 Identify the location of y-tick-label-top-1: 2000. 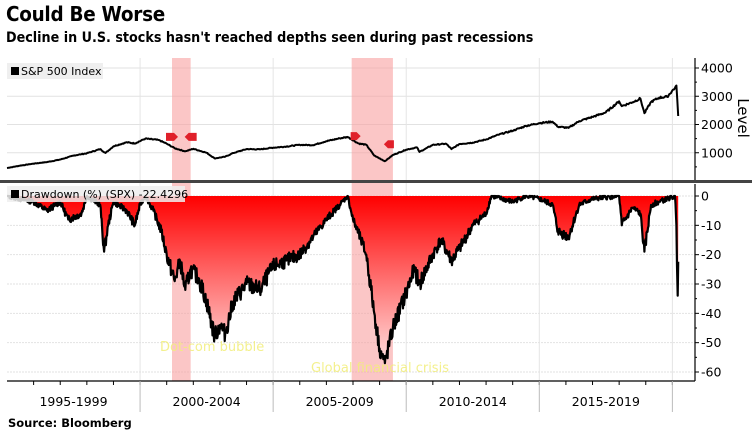
(717, 124).